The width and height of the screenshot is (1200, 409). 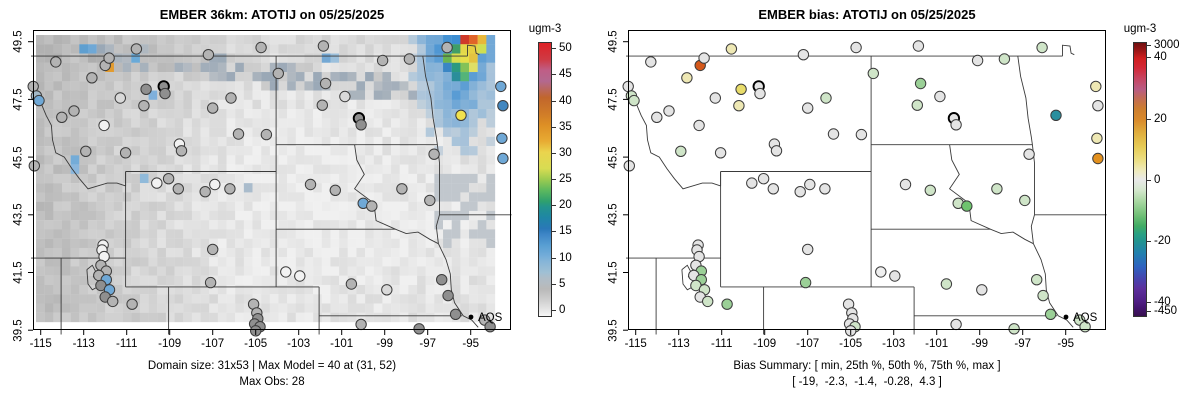 I want to click on x-axis-tick-label: -103, so click(x=299, y=344).